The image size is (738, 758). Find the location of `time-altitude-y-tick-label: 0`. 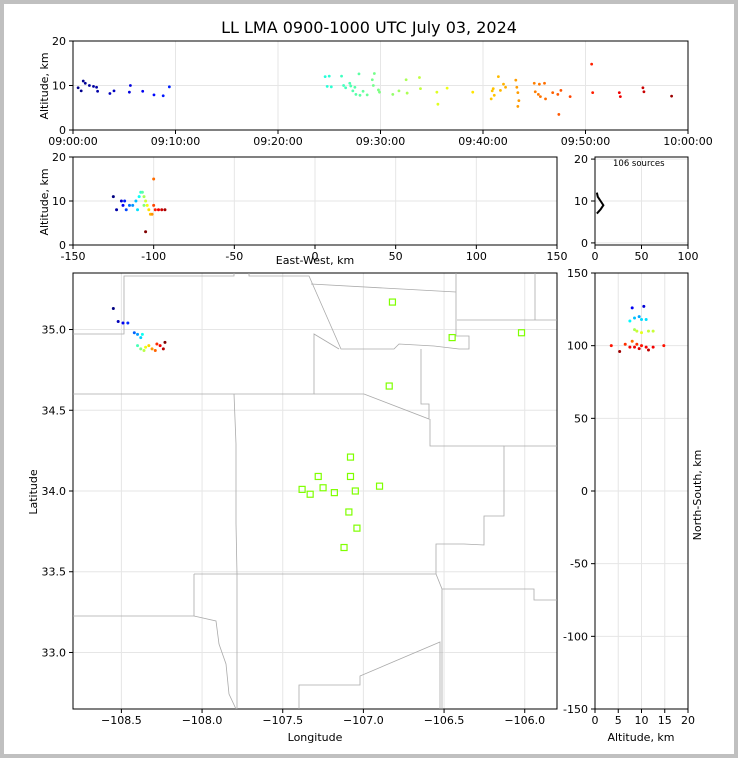

time-altitude-y-tick-label: 0 is located at coordinates (62, 130).